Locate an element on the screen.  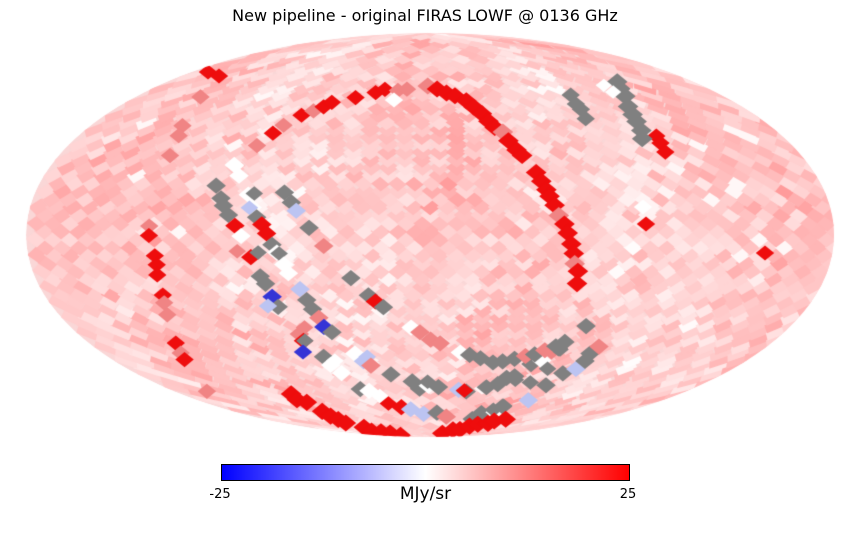
colorbar-min-tick-label: -25 is located at coordinates (220, 494).